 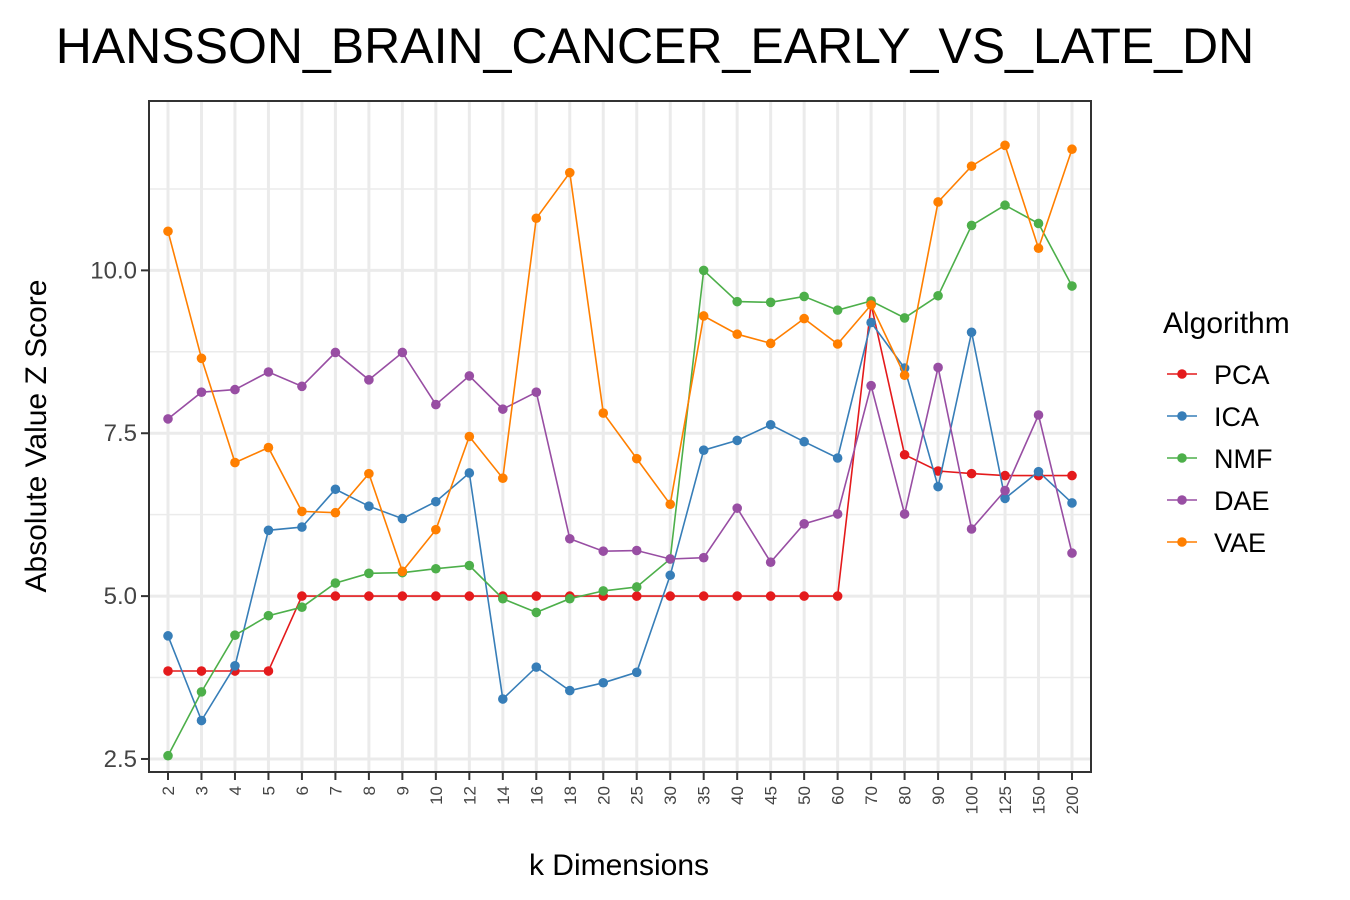 I want to click on x-tick-label: 2, so click(x=168, y=790).